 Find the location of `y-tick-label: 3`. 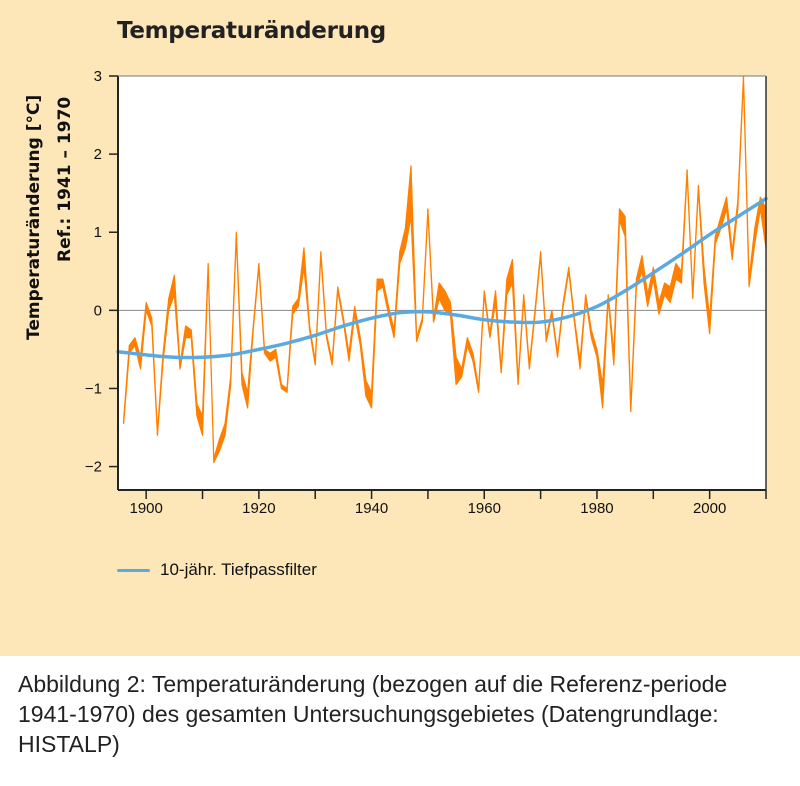

y-tick-label: 3 is located at coordinates (98, 76).